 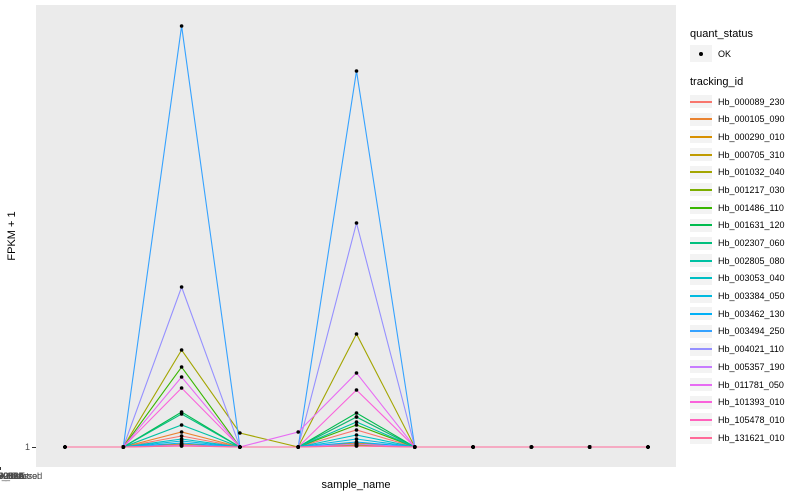 What do you see at coordinates (751, 313) in the screenshot?
I see `legend-entry-label: Hb_003462_130` at bounding box center [751, 313].